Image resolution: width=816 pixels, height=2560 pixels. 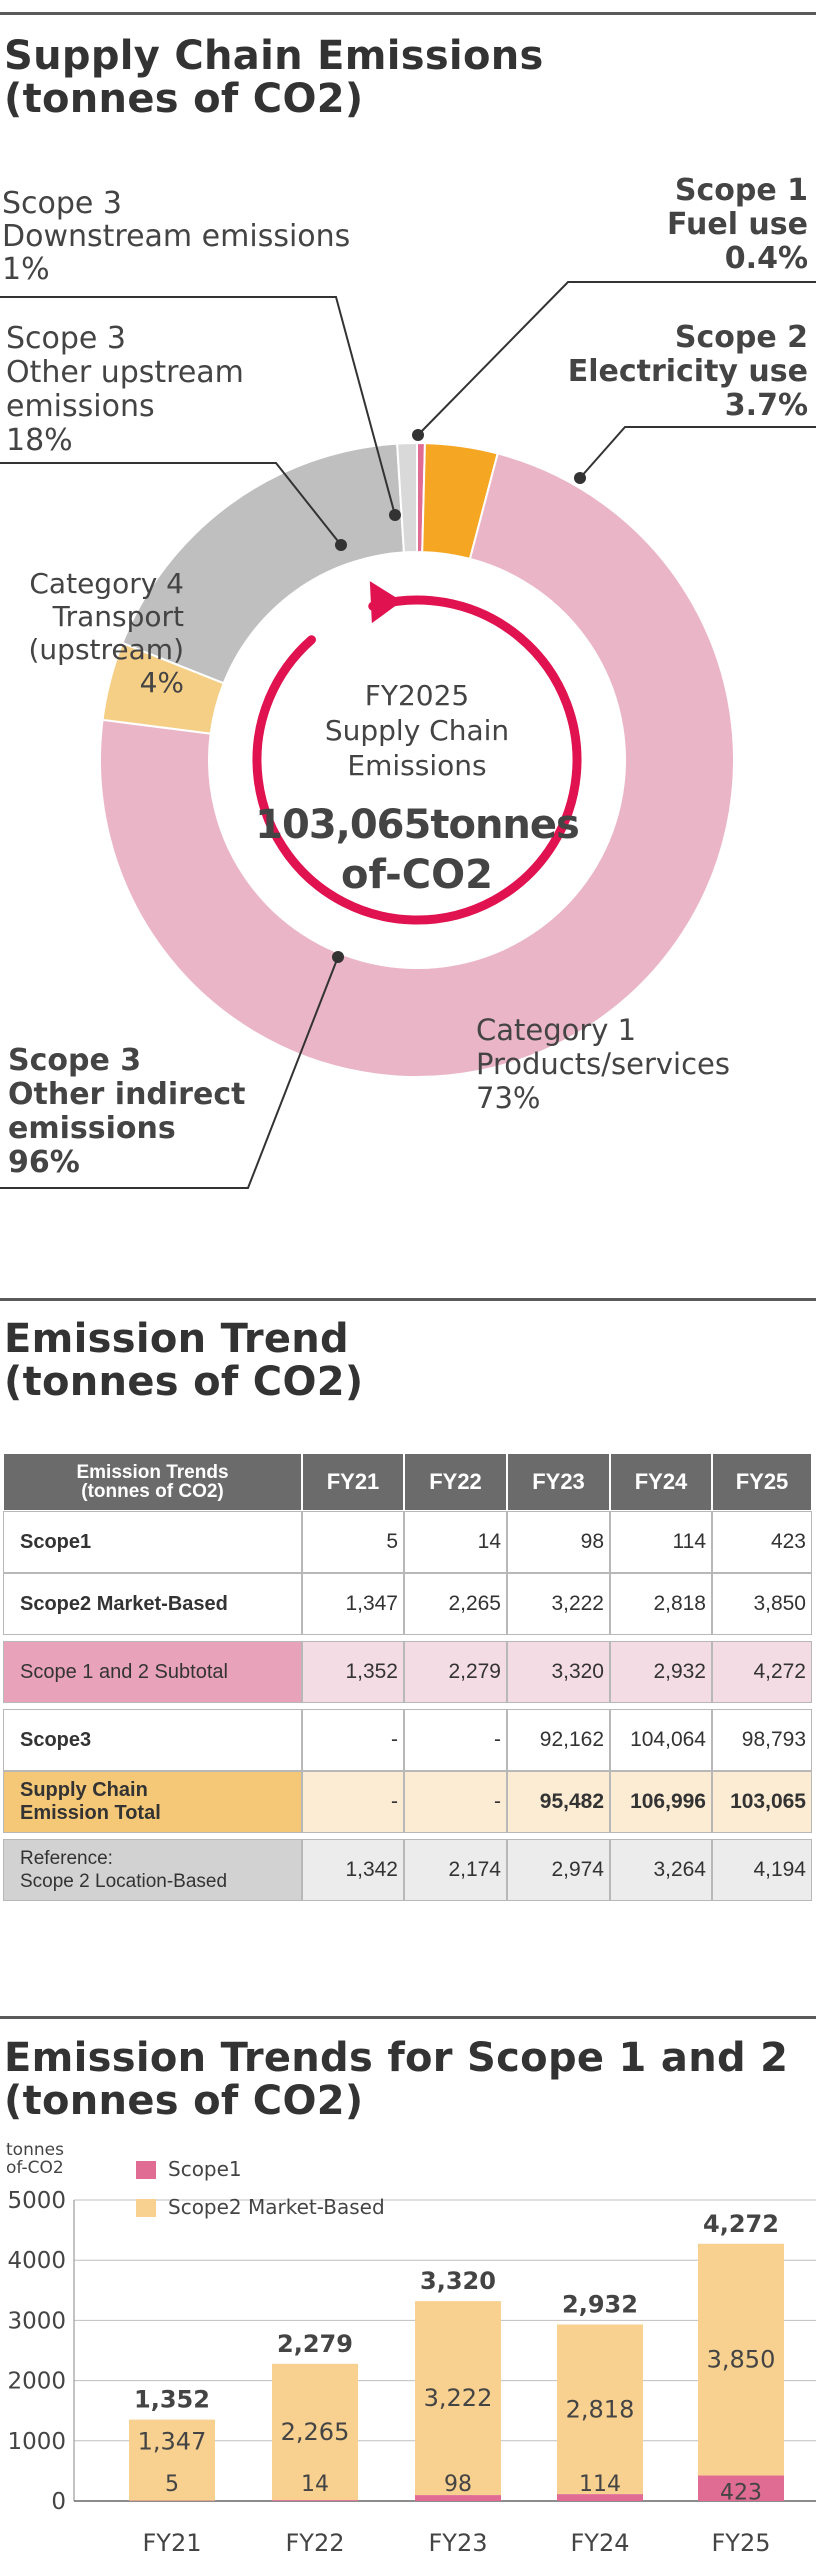 What do you see at coordinates (600, 2409) in the screenshot?
I see `bar-scope2-FY24` at bounding box center [600, 2409].